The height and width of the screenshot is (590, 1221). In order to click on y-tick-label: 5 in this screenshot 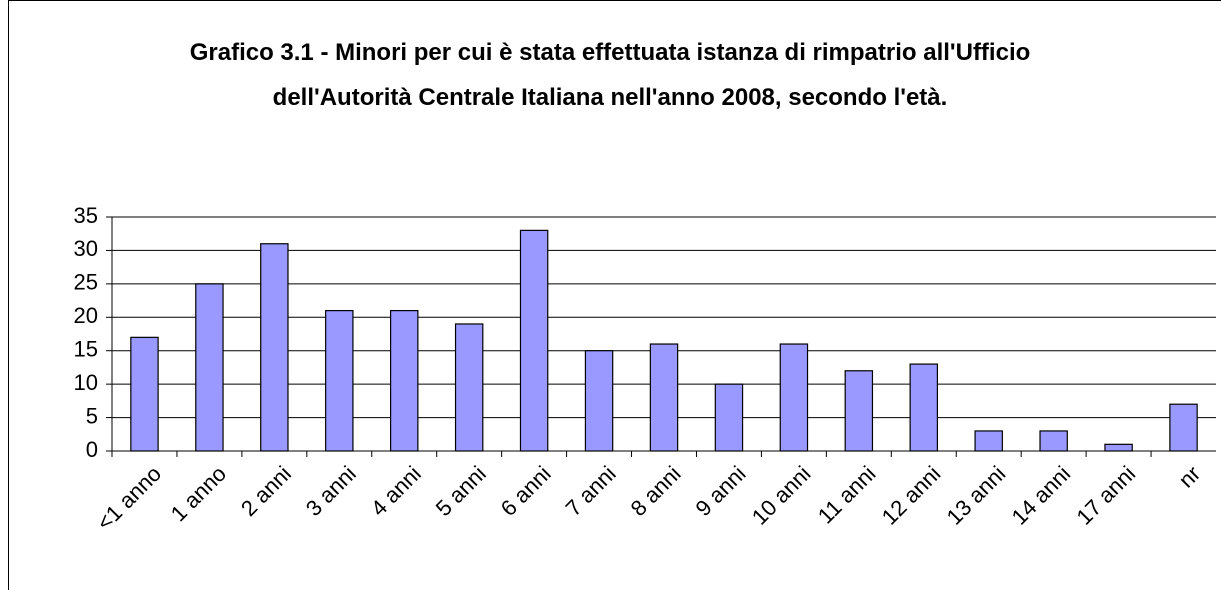, I will do `click(92, 415)`.